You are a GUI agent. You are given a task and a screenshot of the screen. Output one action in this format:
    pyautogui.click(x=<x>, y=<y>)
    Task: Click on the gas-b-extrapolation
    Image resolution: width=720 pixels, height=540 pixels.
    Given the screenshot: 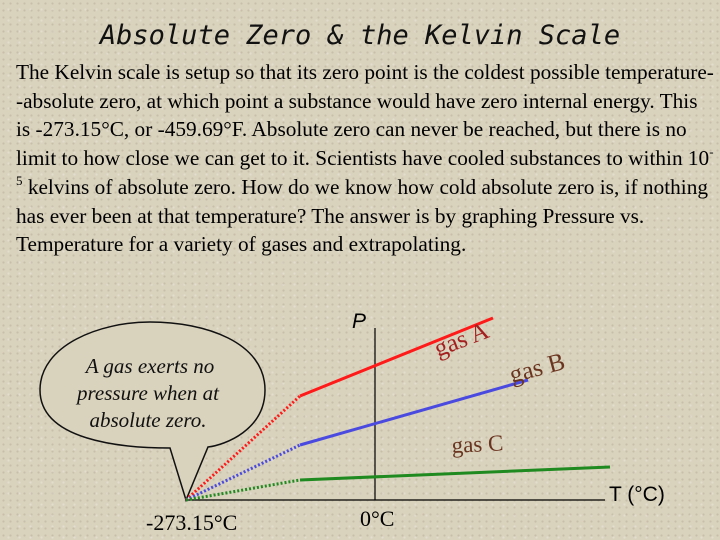 What is the action you would take?
    pyautogui.click(x=243, y=472)
    